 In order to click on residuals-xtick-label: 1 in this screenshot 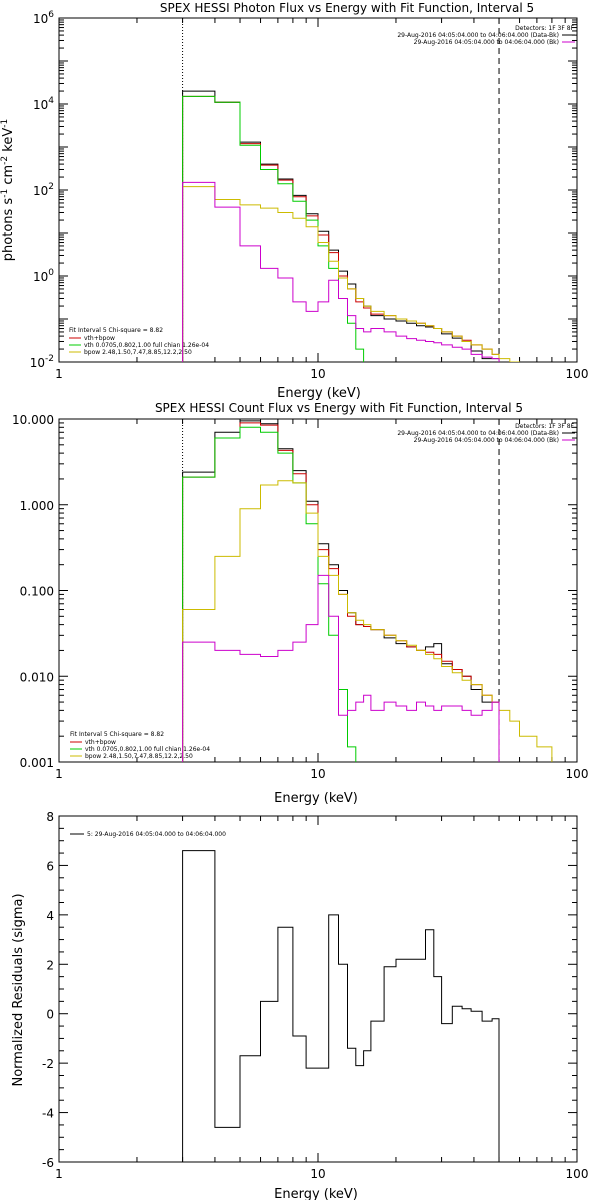, I will do `click(59, 1174)`.